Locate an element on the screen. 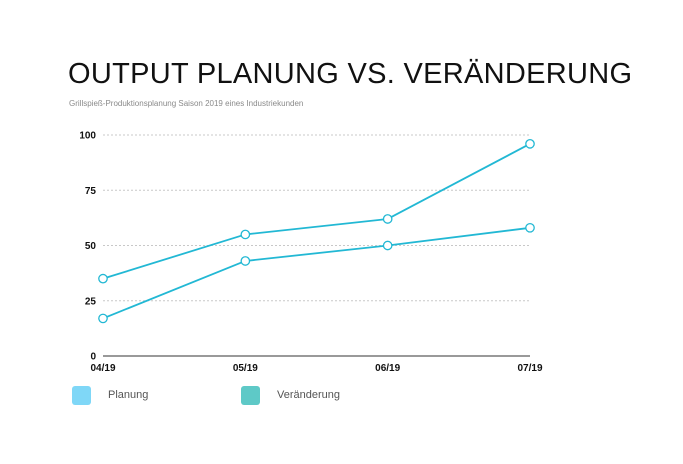  legend-label-veraenderung: Veränderung is located at coordinates (308, 395).